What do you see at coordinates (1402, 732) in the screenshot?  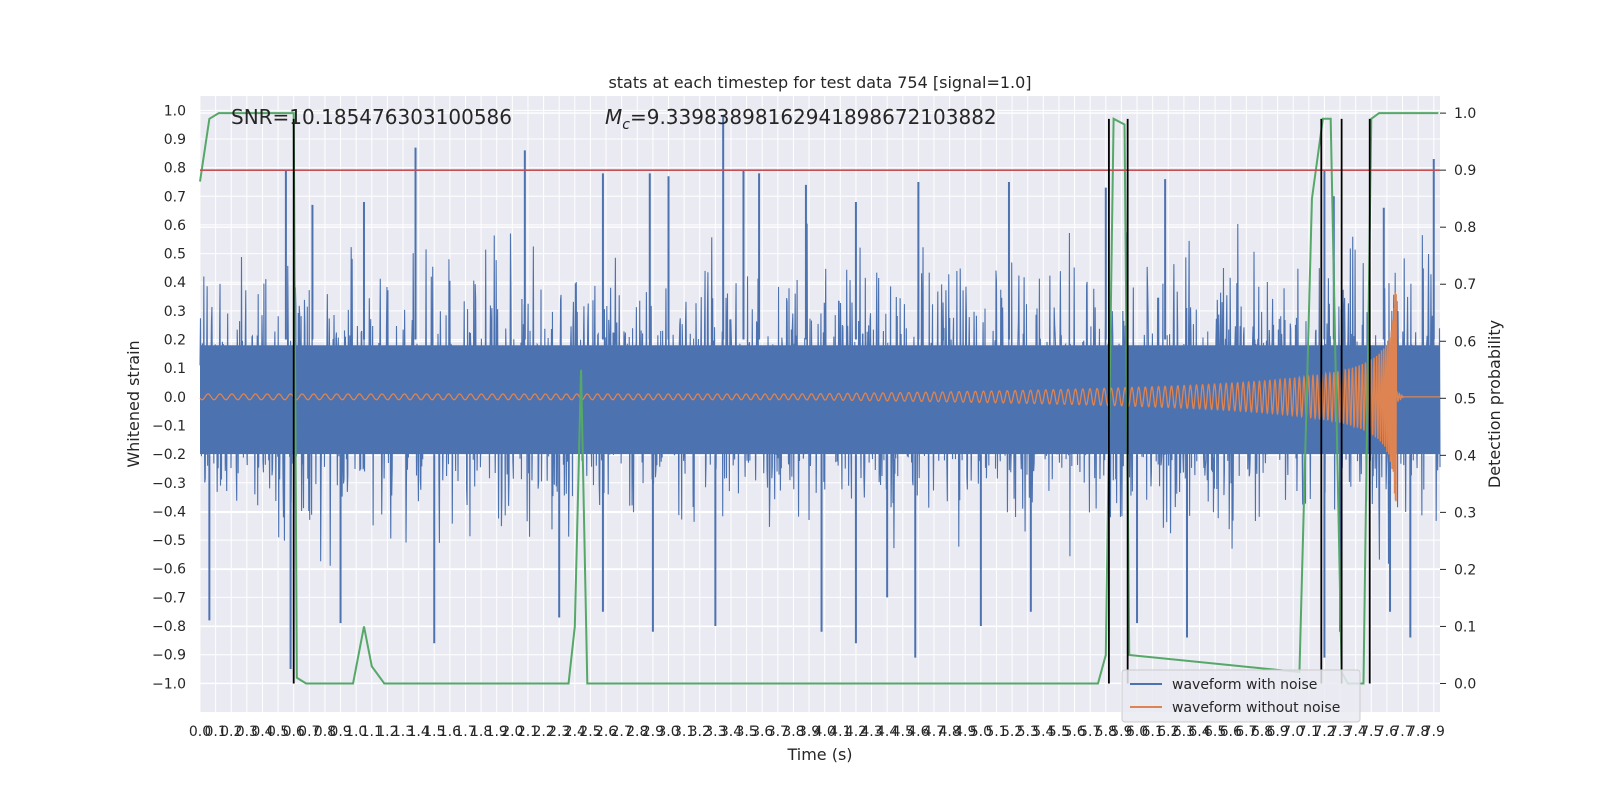 I see `x-tick-label: 7.7` at bounding box center [1402, 732].